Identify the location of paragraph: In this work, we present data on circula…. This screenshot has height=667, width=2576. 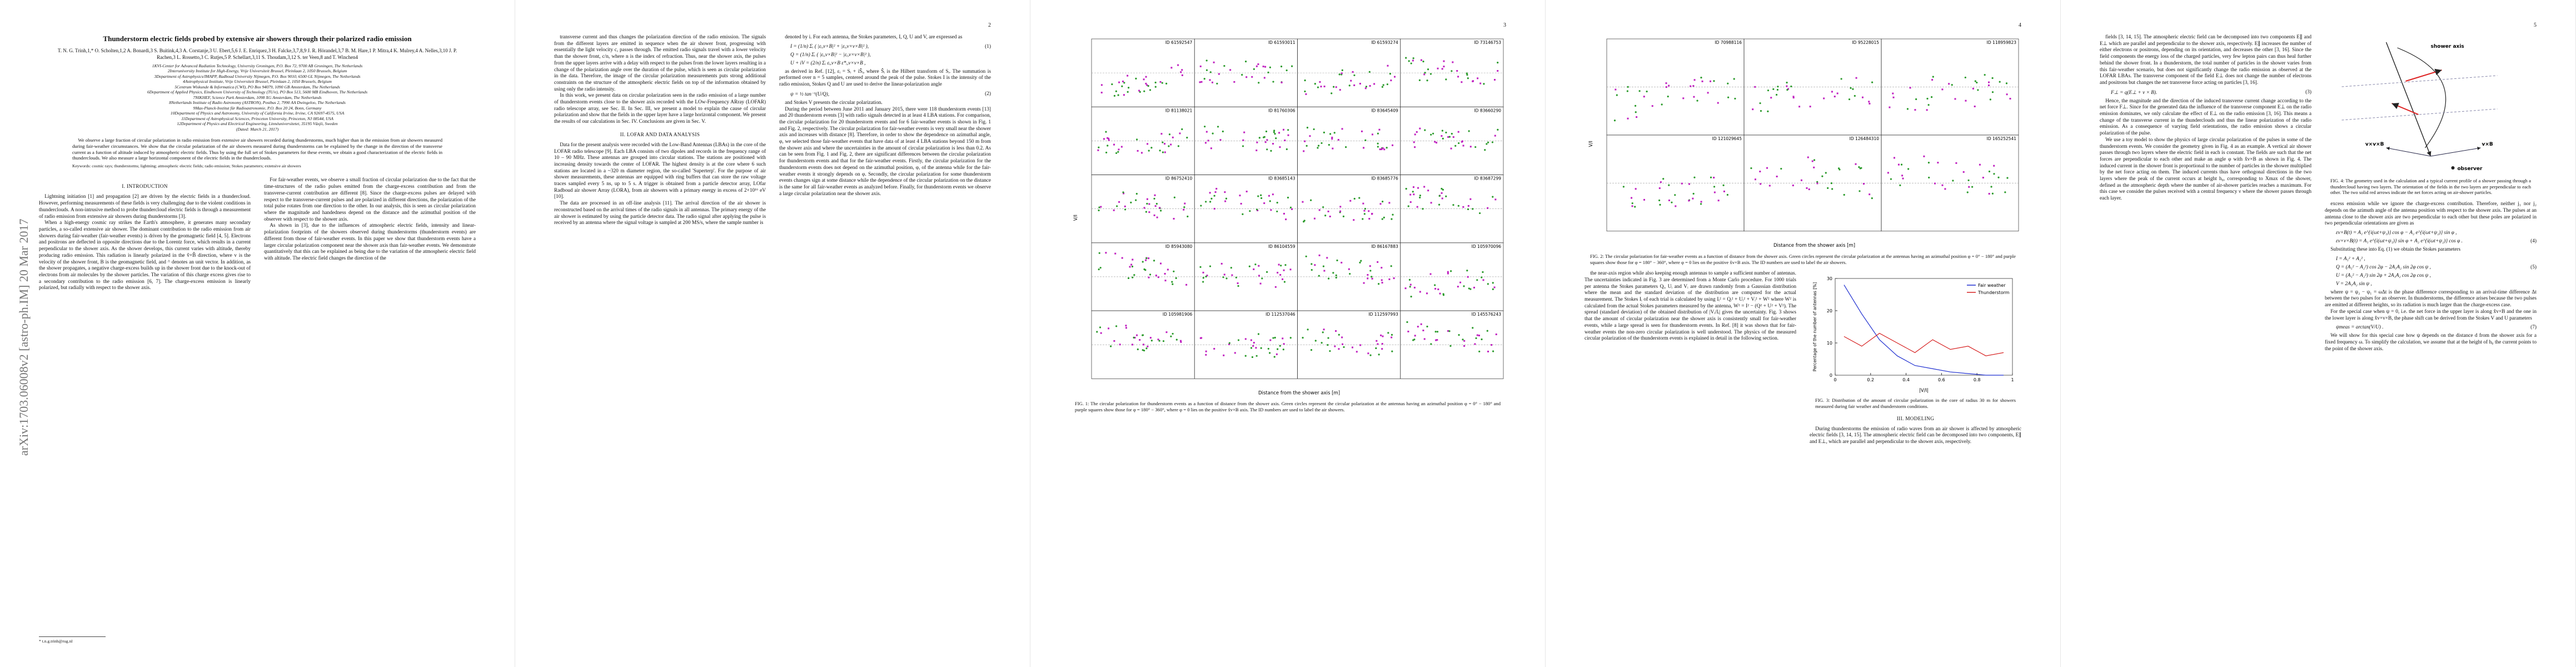
(660, 109).